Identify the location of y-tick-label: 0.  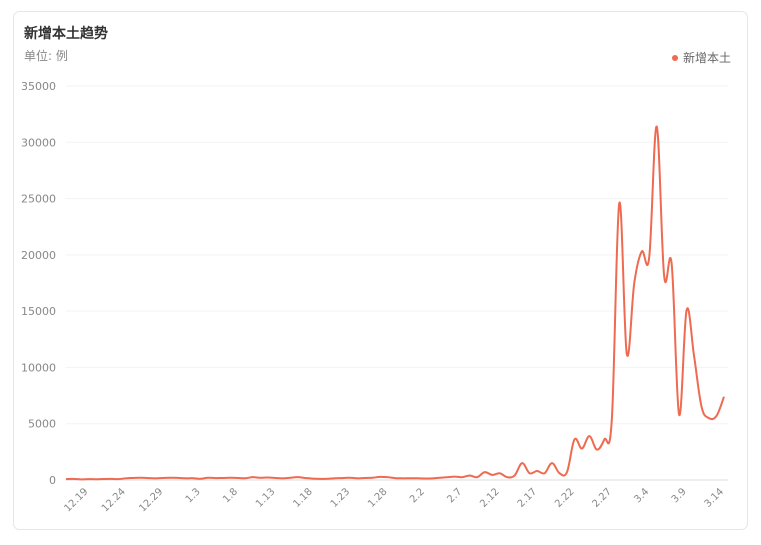
(52, 480).